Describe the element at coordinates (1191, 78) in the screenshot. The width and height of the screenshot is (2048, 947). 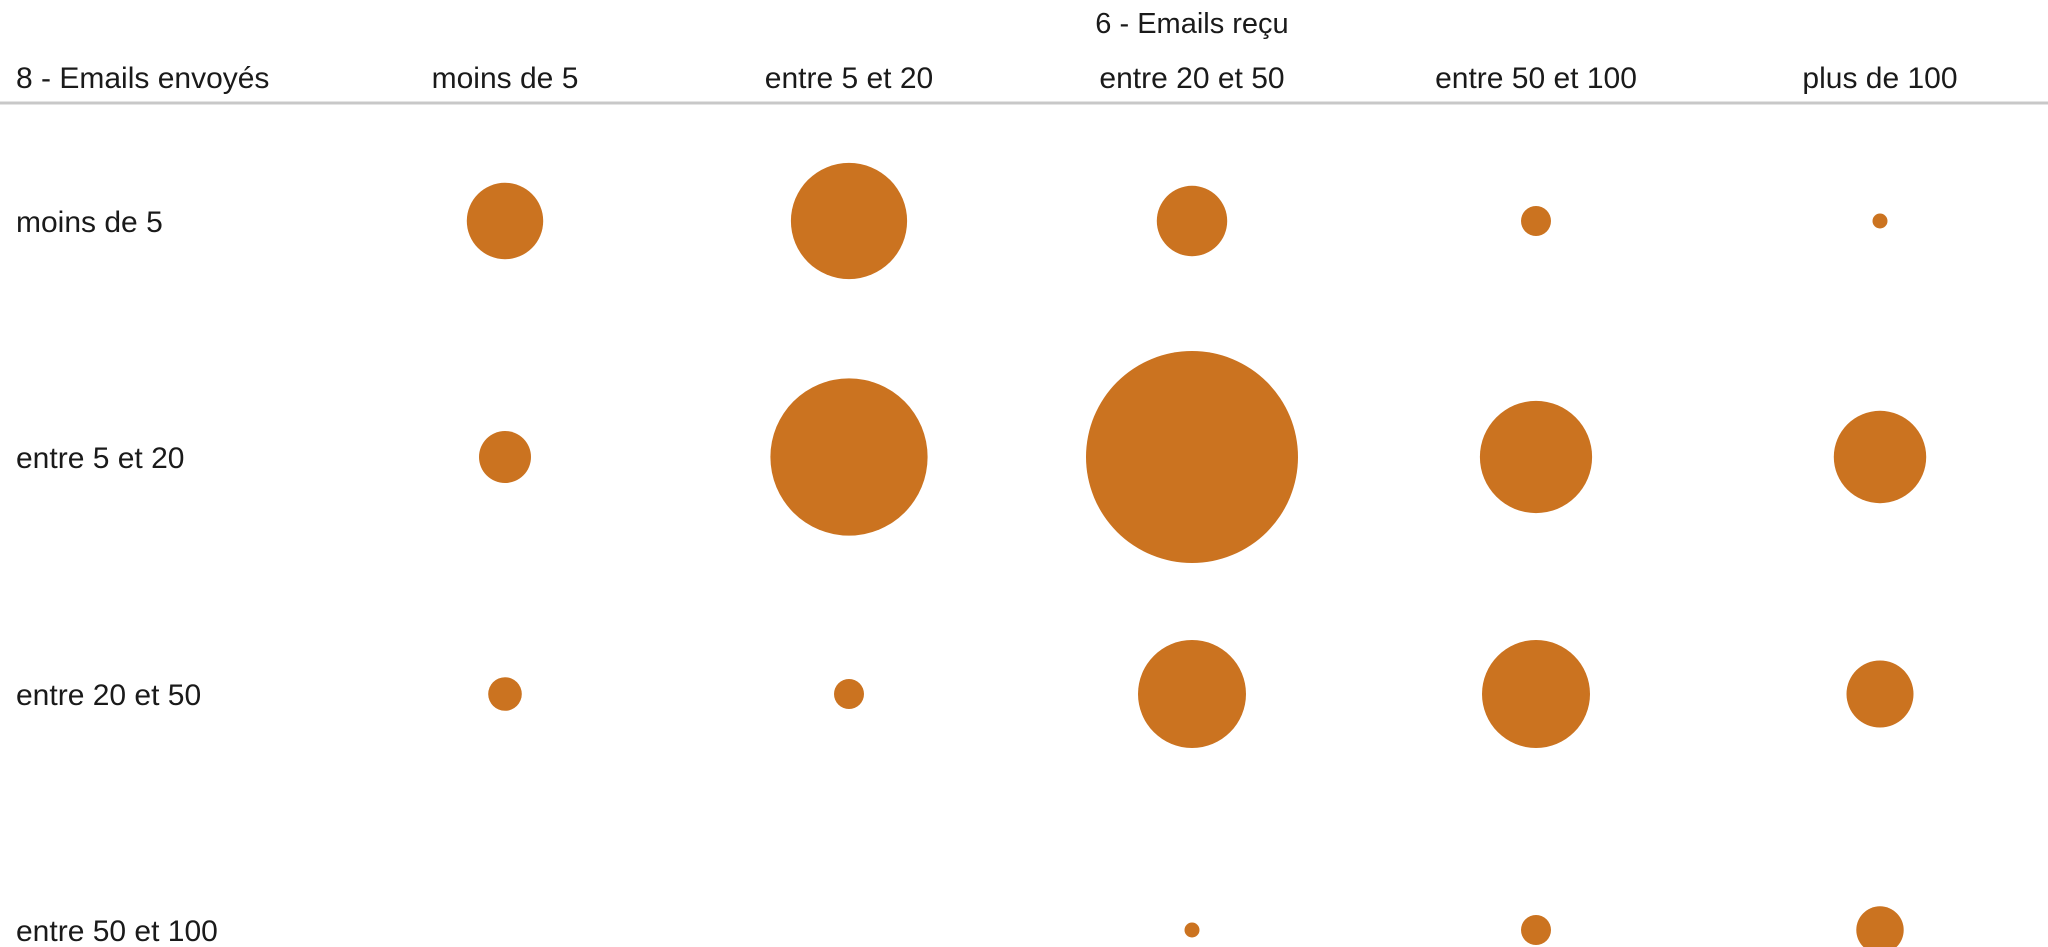
I see `column-label: entre 20 et 50` at that location.